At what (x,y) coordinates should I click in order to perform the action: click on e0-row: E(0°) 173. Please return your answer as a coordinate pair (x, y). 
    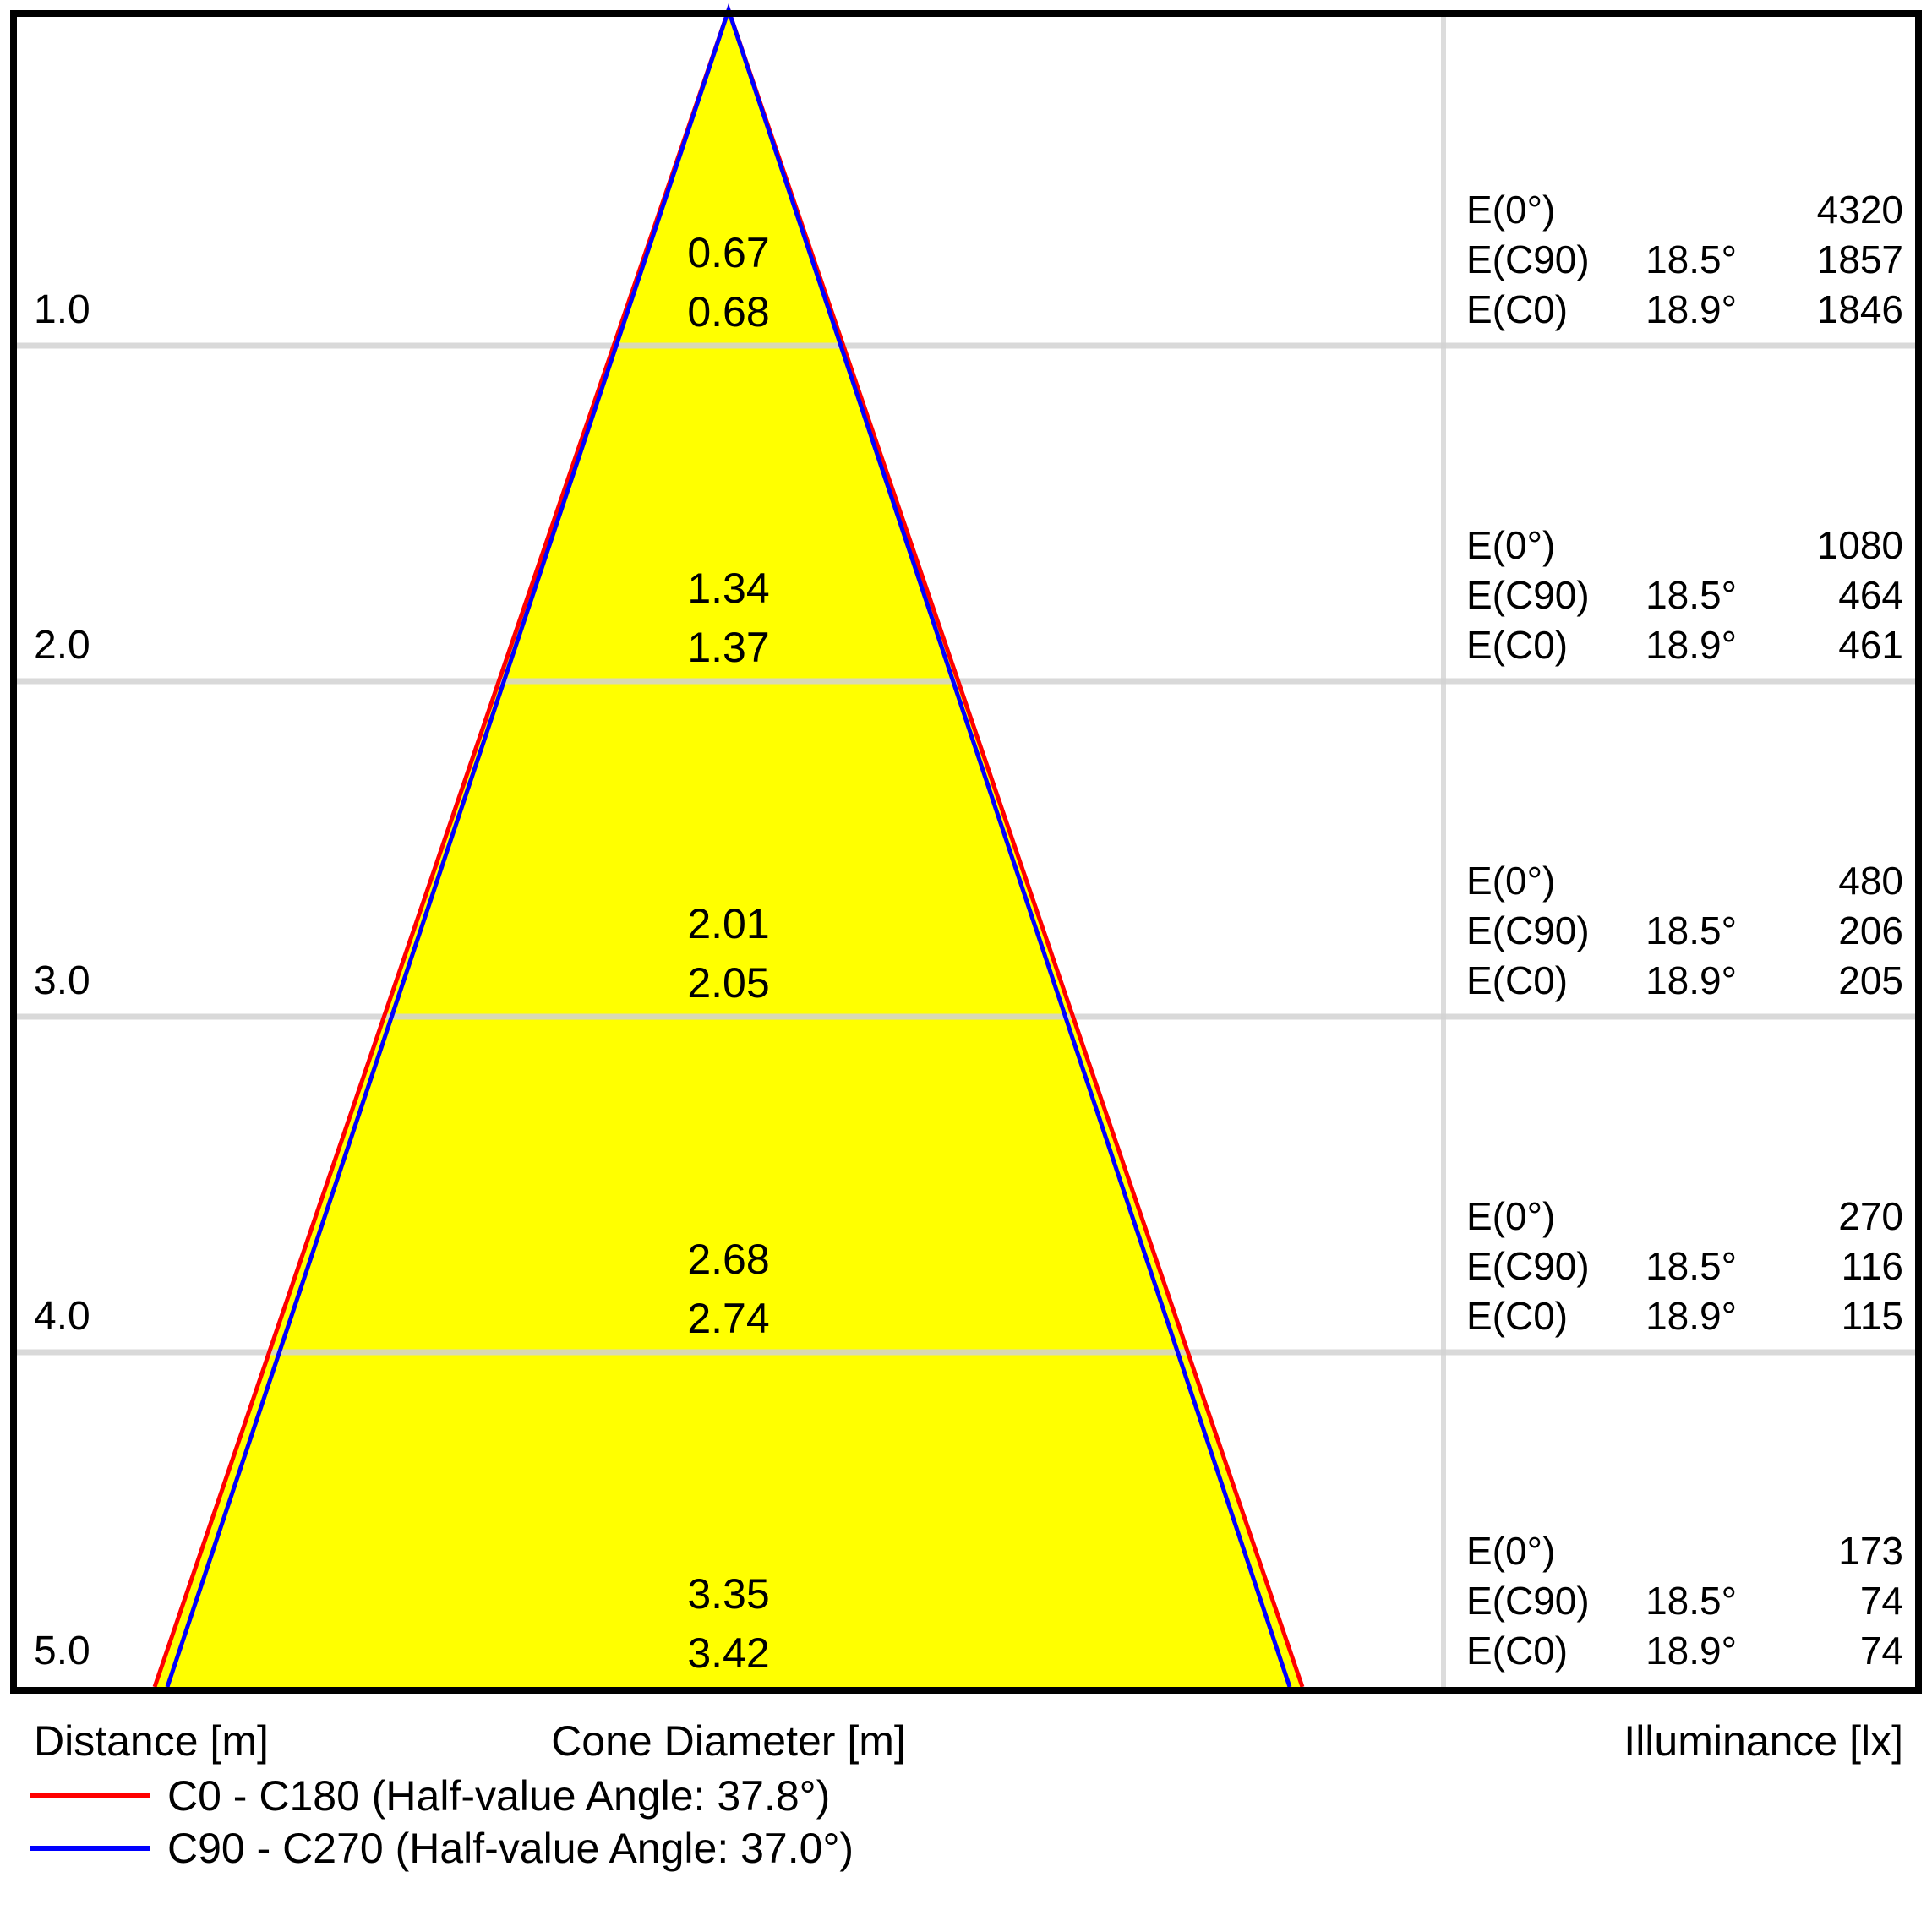
    Looking at the image, I should click on (1684, 1551).